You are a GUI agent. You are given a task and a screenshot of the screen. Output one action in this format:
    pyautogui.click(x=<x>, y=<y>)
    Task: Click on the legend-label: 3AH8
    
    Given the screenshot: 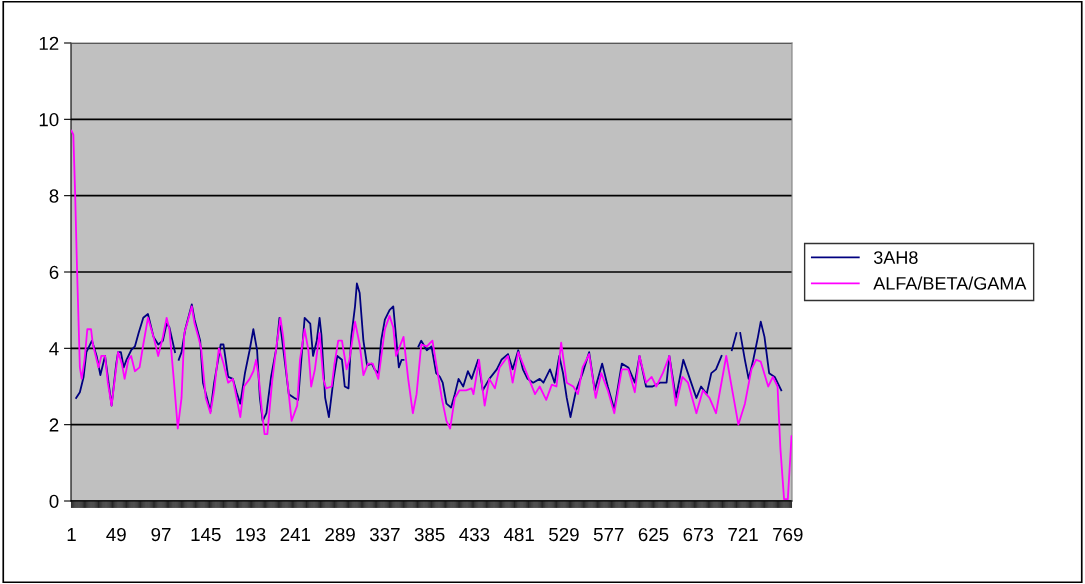 What is the action you would take?
    pyautogui.click(x=895, y=257)
    